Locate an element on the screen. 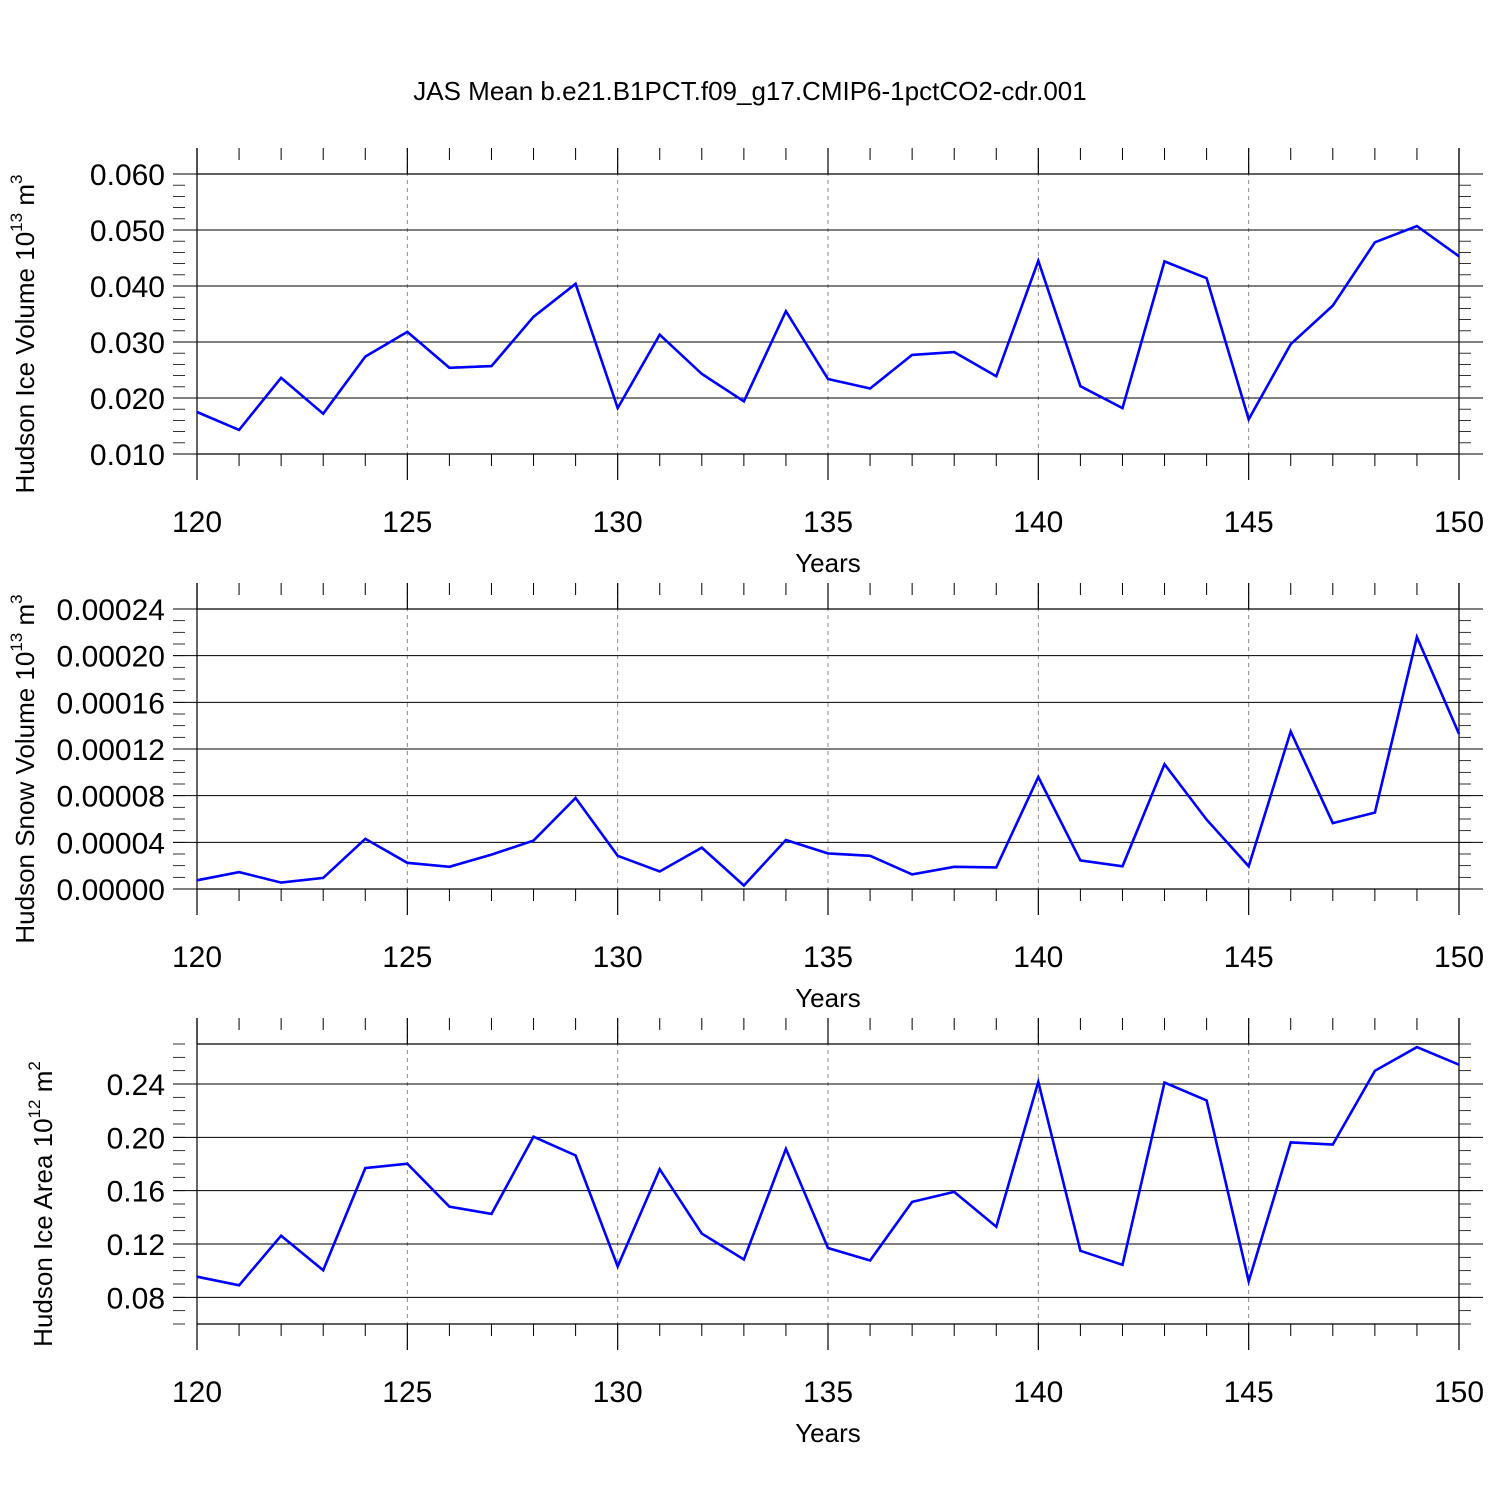 Image resolution: width=1500 pixels, height=1500 pixels. y-tick-label: 0.010 is located at coordinates (127, 455).